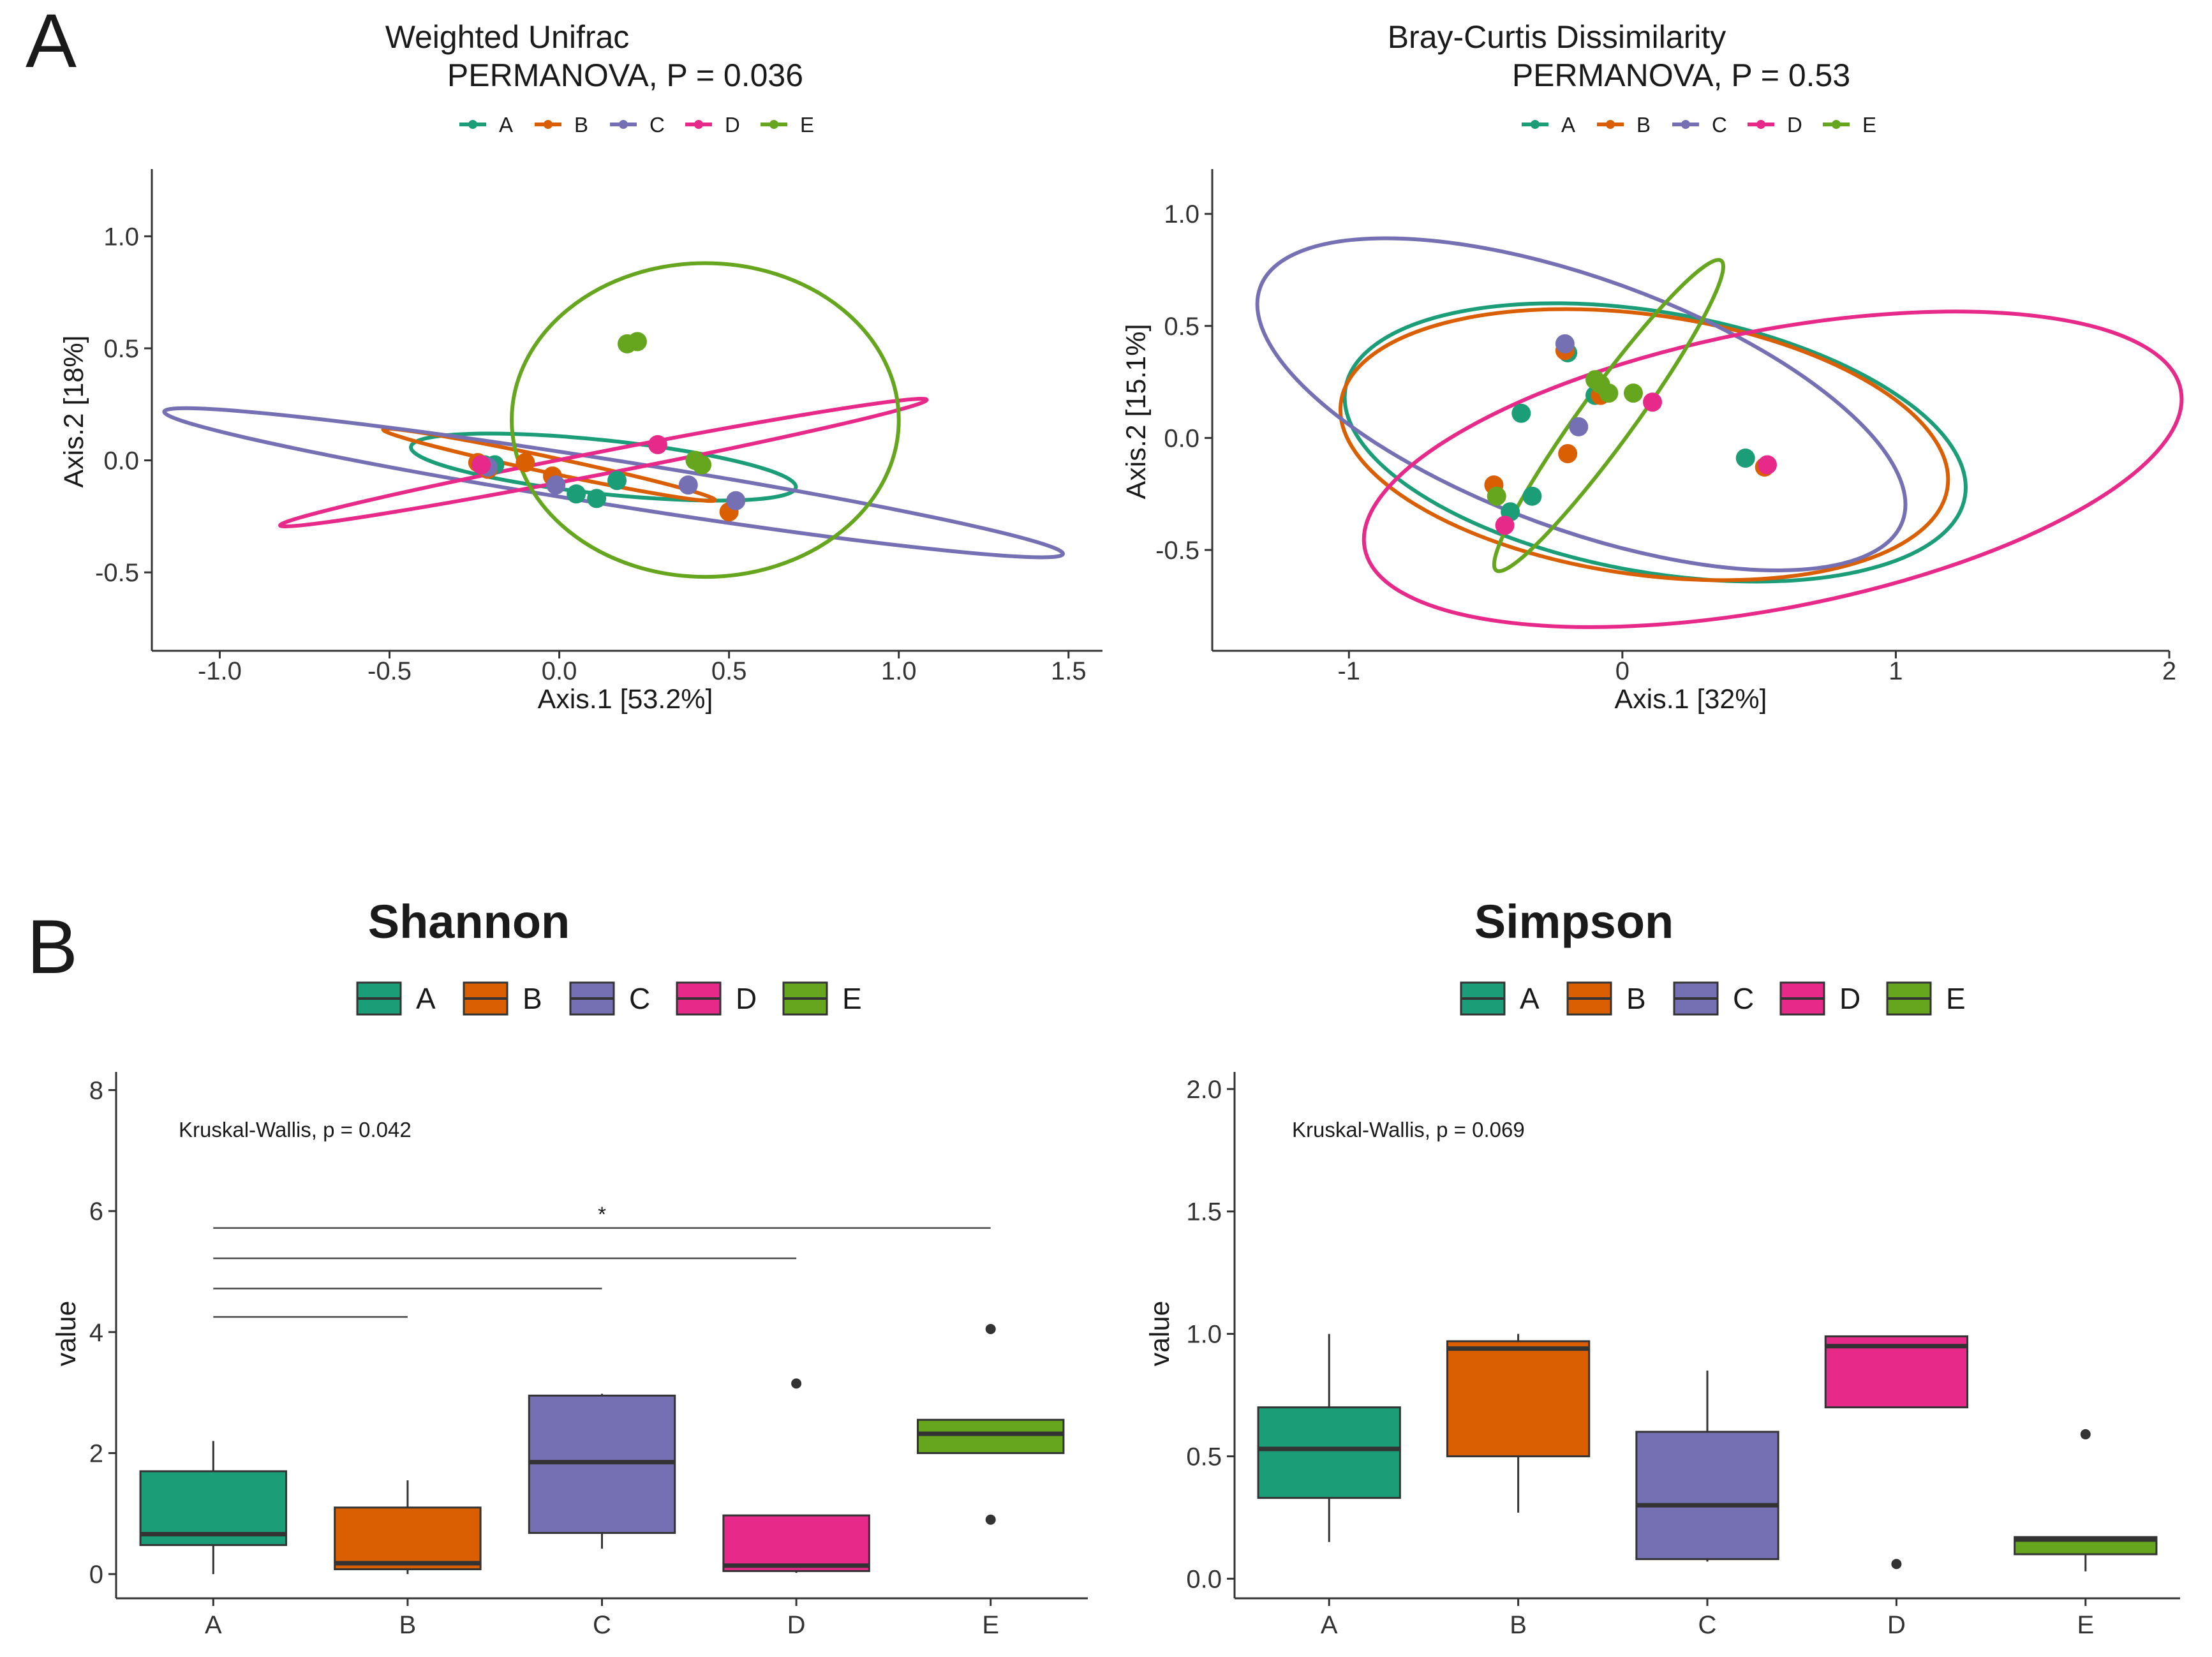 The height and width of the screenshot is (1657, 2212). Describe the element at coordinates (1896, 671) in the screenshot. I see `x-tick-label: 1` at that location.